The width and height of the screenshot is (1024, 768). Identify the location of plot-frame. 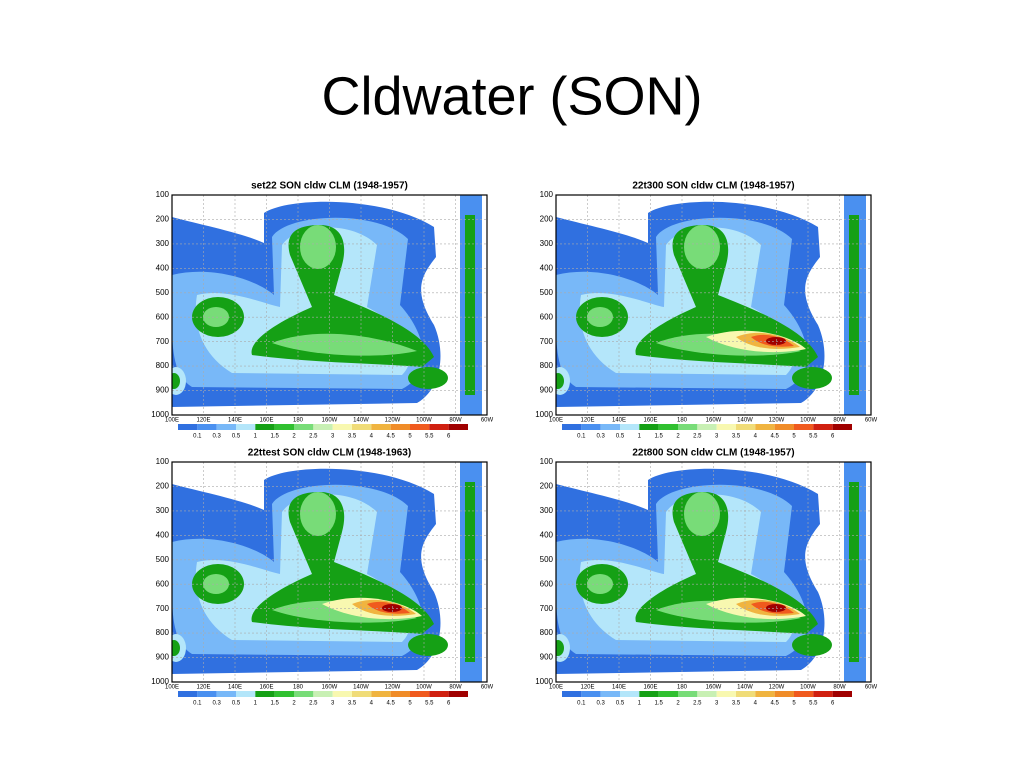
(713, 572).